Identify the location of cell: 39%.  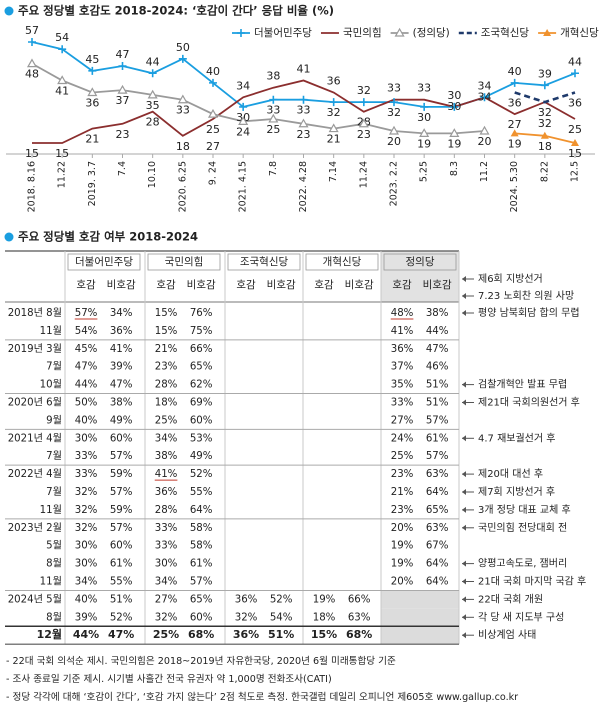
(86, 617).